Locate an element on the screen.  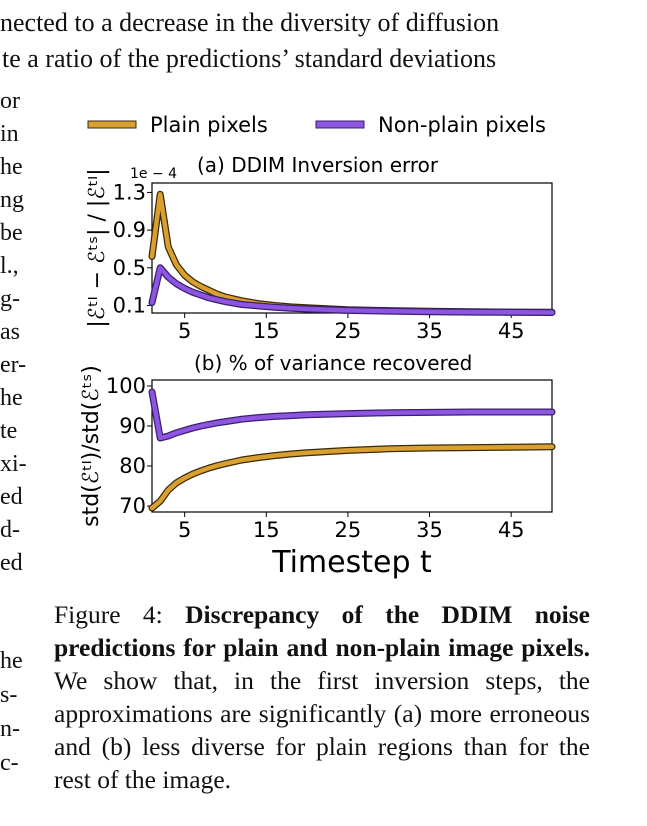
panel-b-ytick-label: 70 is located at coordinates (132, 506).